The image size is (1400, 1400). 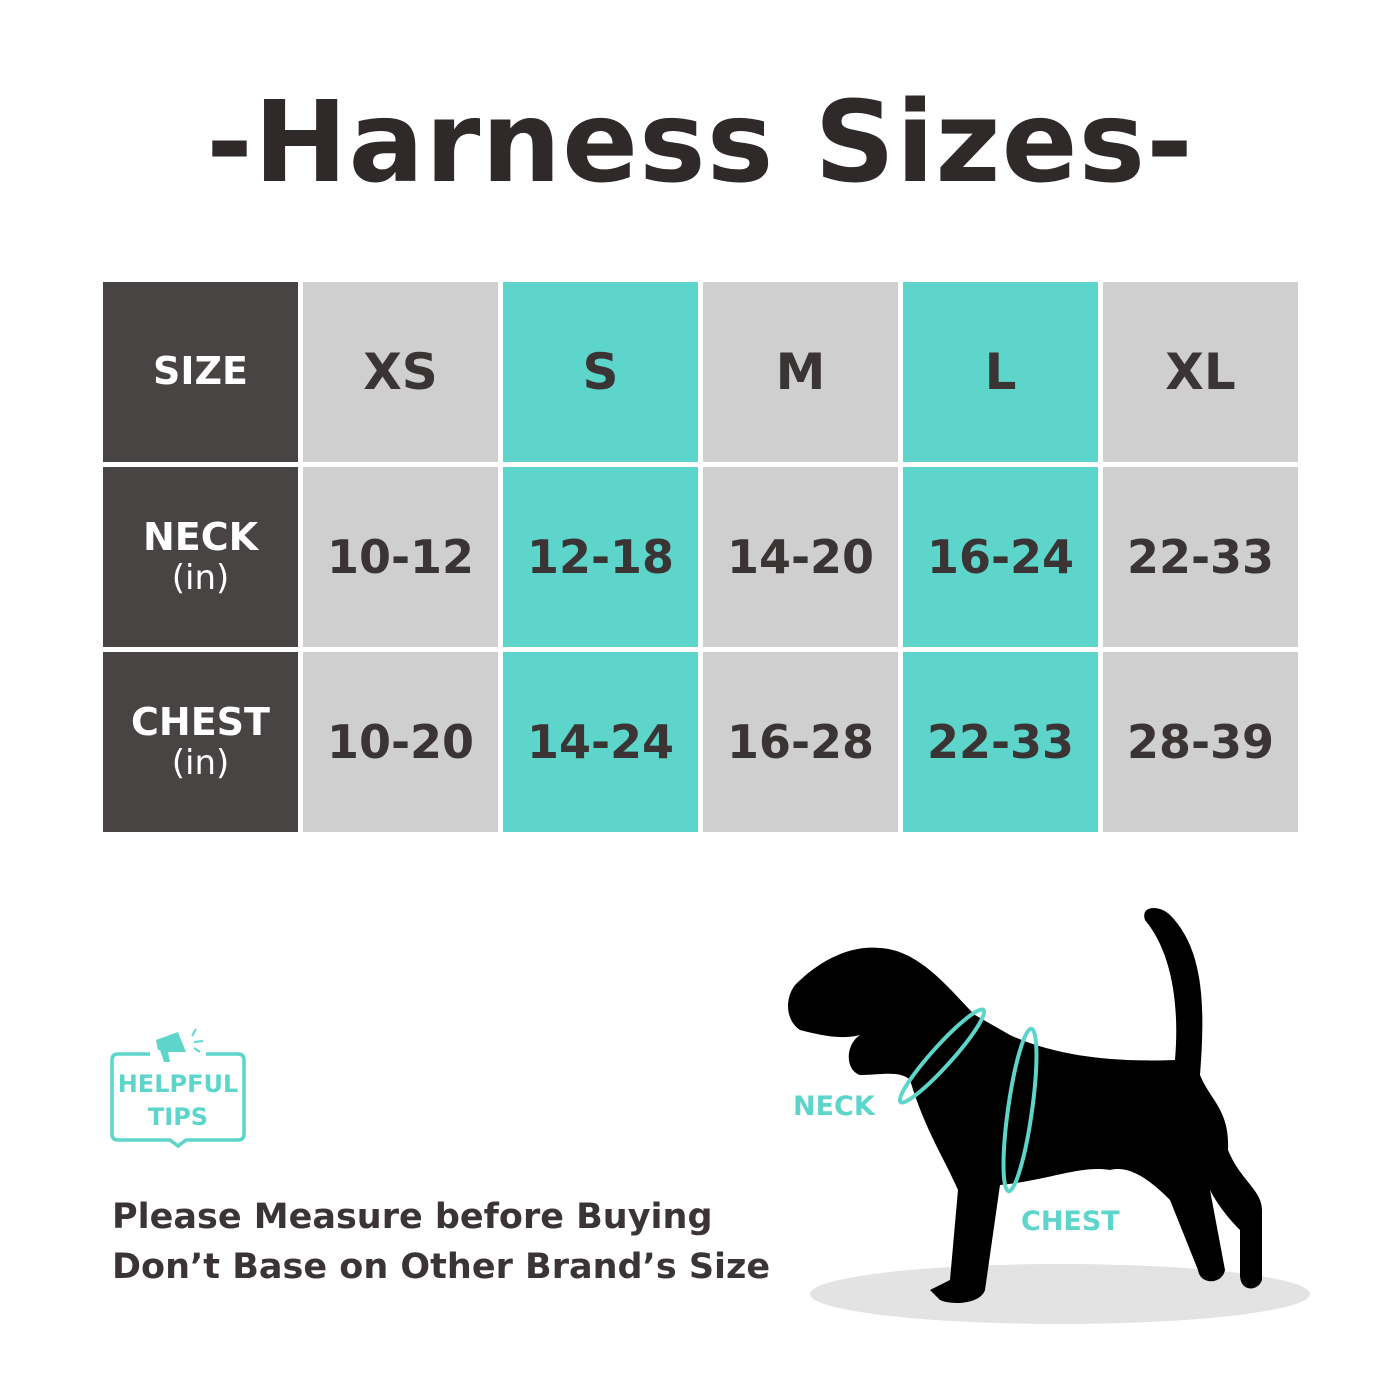 What do you see at coordinates (180, 1045) in the screenshot?
I see `megaphone-icon` at bounding box center [180, 1045].